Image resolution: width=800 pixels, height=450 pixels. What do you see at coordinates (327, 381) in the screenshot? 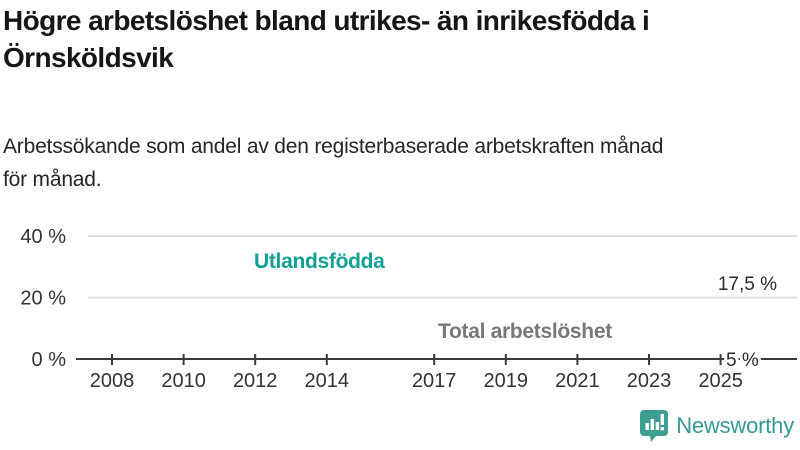
I see `x-tick-label: 2014` at bounding box center [327, 381].